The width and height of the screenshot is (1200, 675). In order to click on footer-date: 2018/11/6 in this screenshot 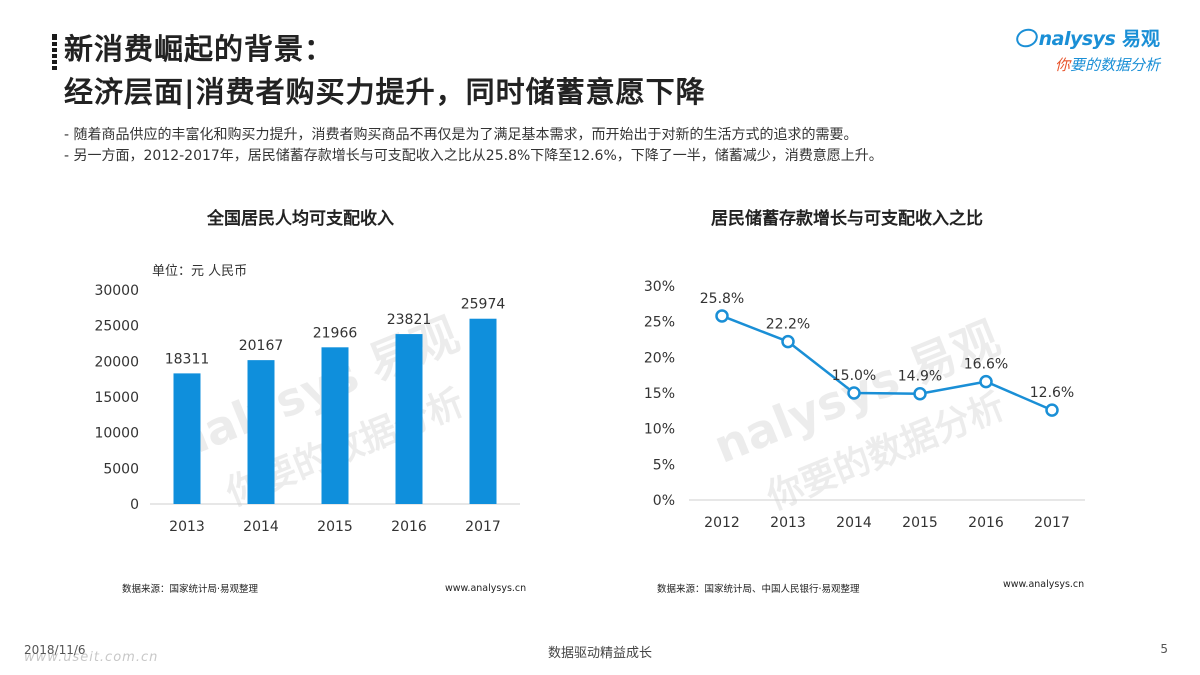, I will do `click(55, 650)`.